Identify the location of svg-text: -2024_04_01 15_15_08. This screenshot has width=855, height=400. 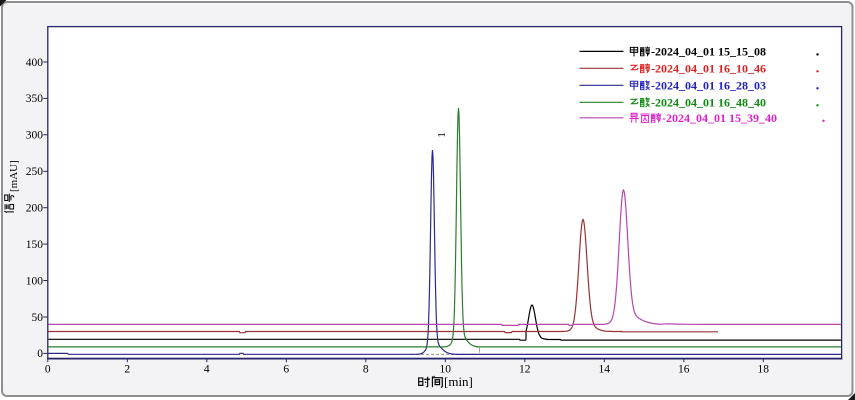
(708, 51).